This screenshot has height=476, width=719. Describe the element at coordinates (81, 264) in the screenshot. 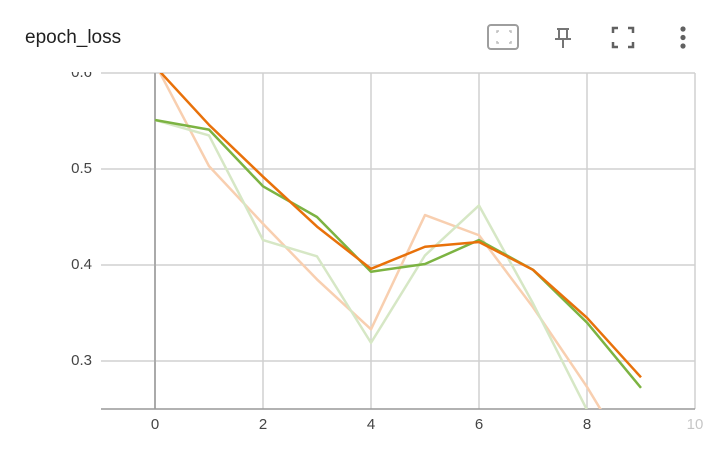

I see `y-tick-label: 0.4` at that location.